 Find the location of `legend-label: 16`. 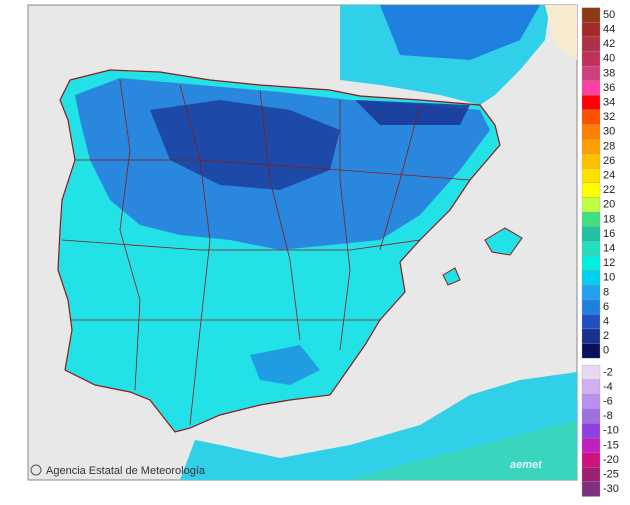

legend-label: 16 is located at coordinates (609, 234).